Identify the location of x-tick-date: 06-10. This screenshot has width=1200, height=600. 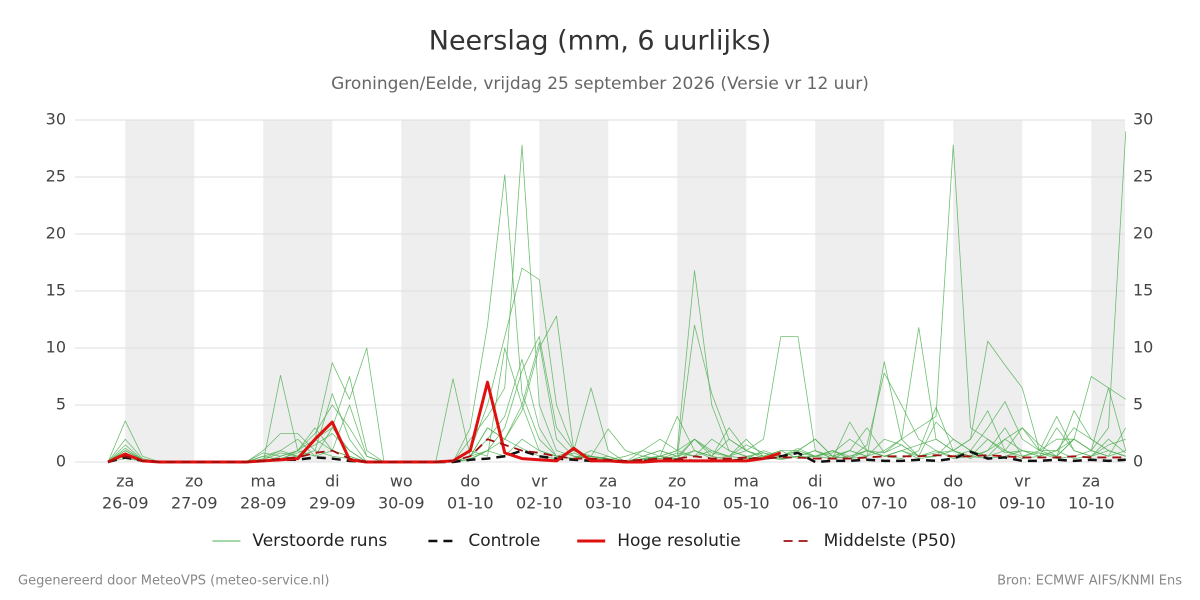
(815, 503).